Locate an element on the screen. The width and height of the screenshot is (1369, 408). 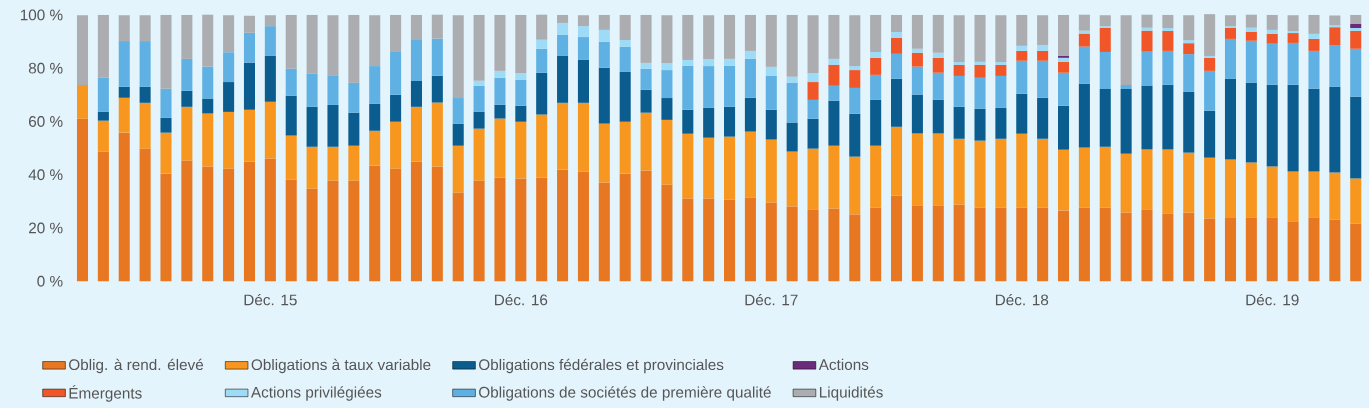
legend-label: Liquidités is located at coordinates (851, 393).